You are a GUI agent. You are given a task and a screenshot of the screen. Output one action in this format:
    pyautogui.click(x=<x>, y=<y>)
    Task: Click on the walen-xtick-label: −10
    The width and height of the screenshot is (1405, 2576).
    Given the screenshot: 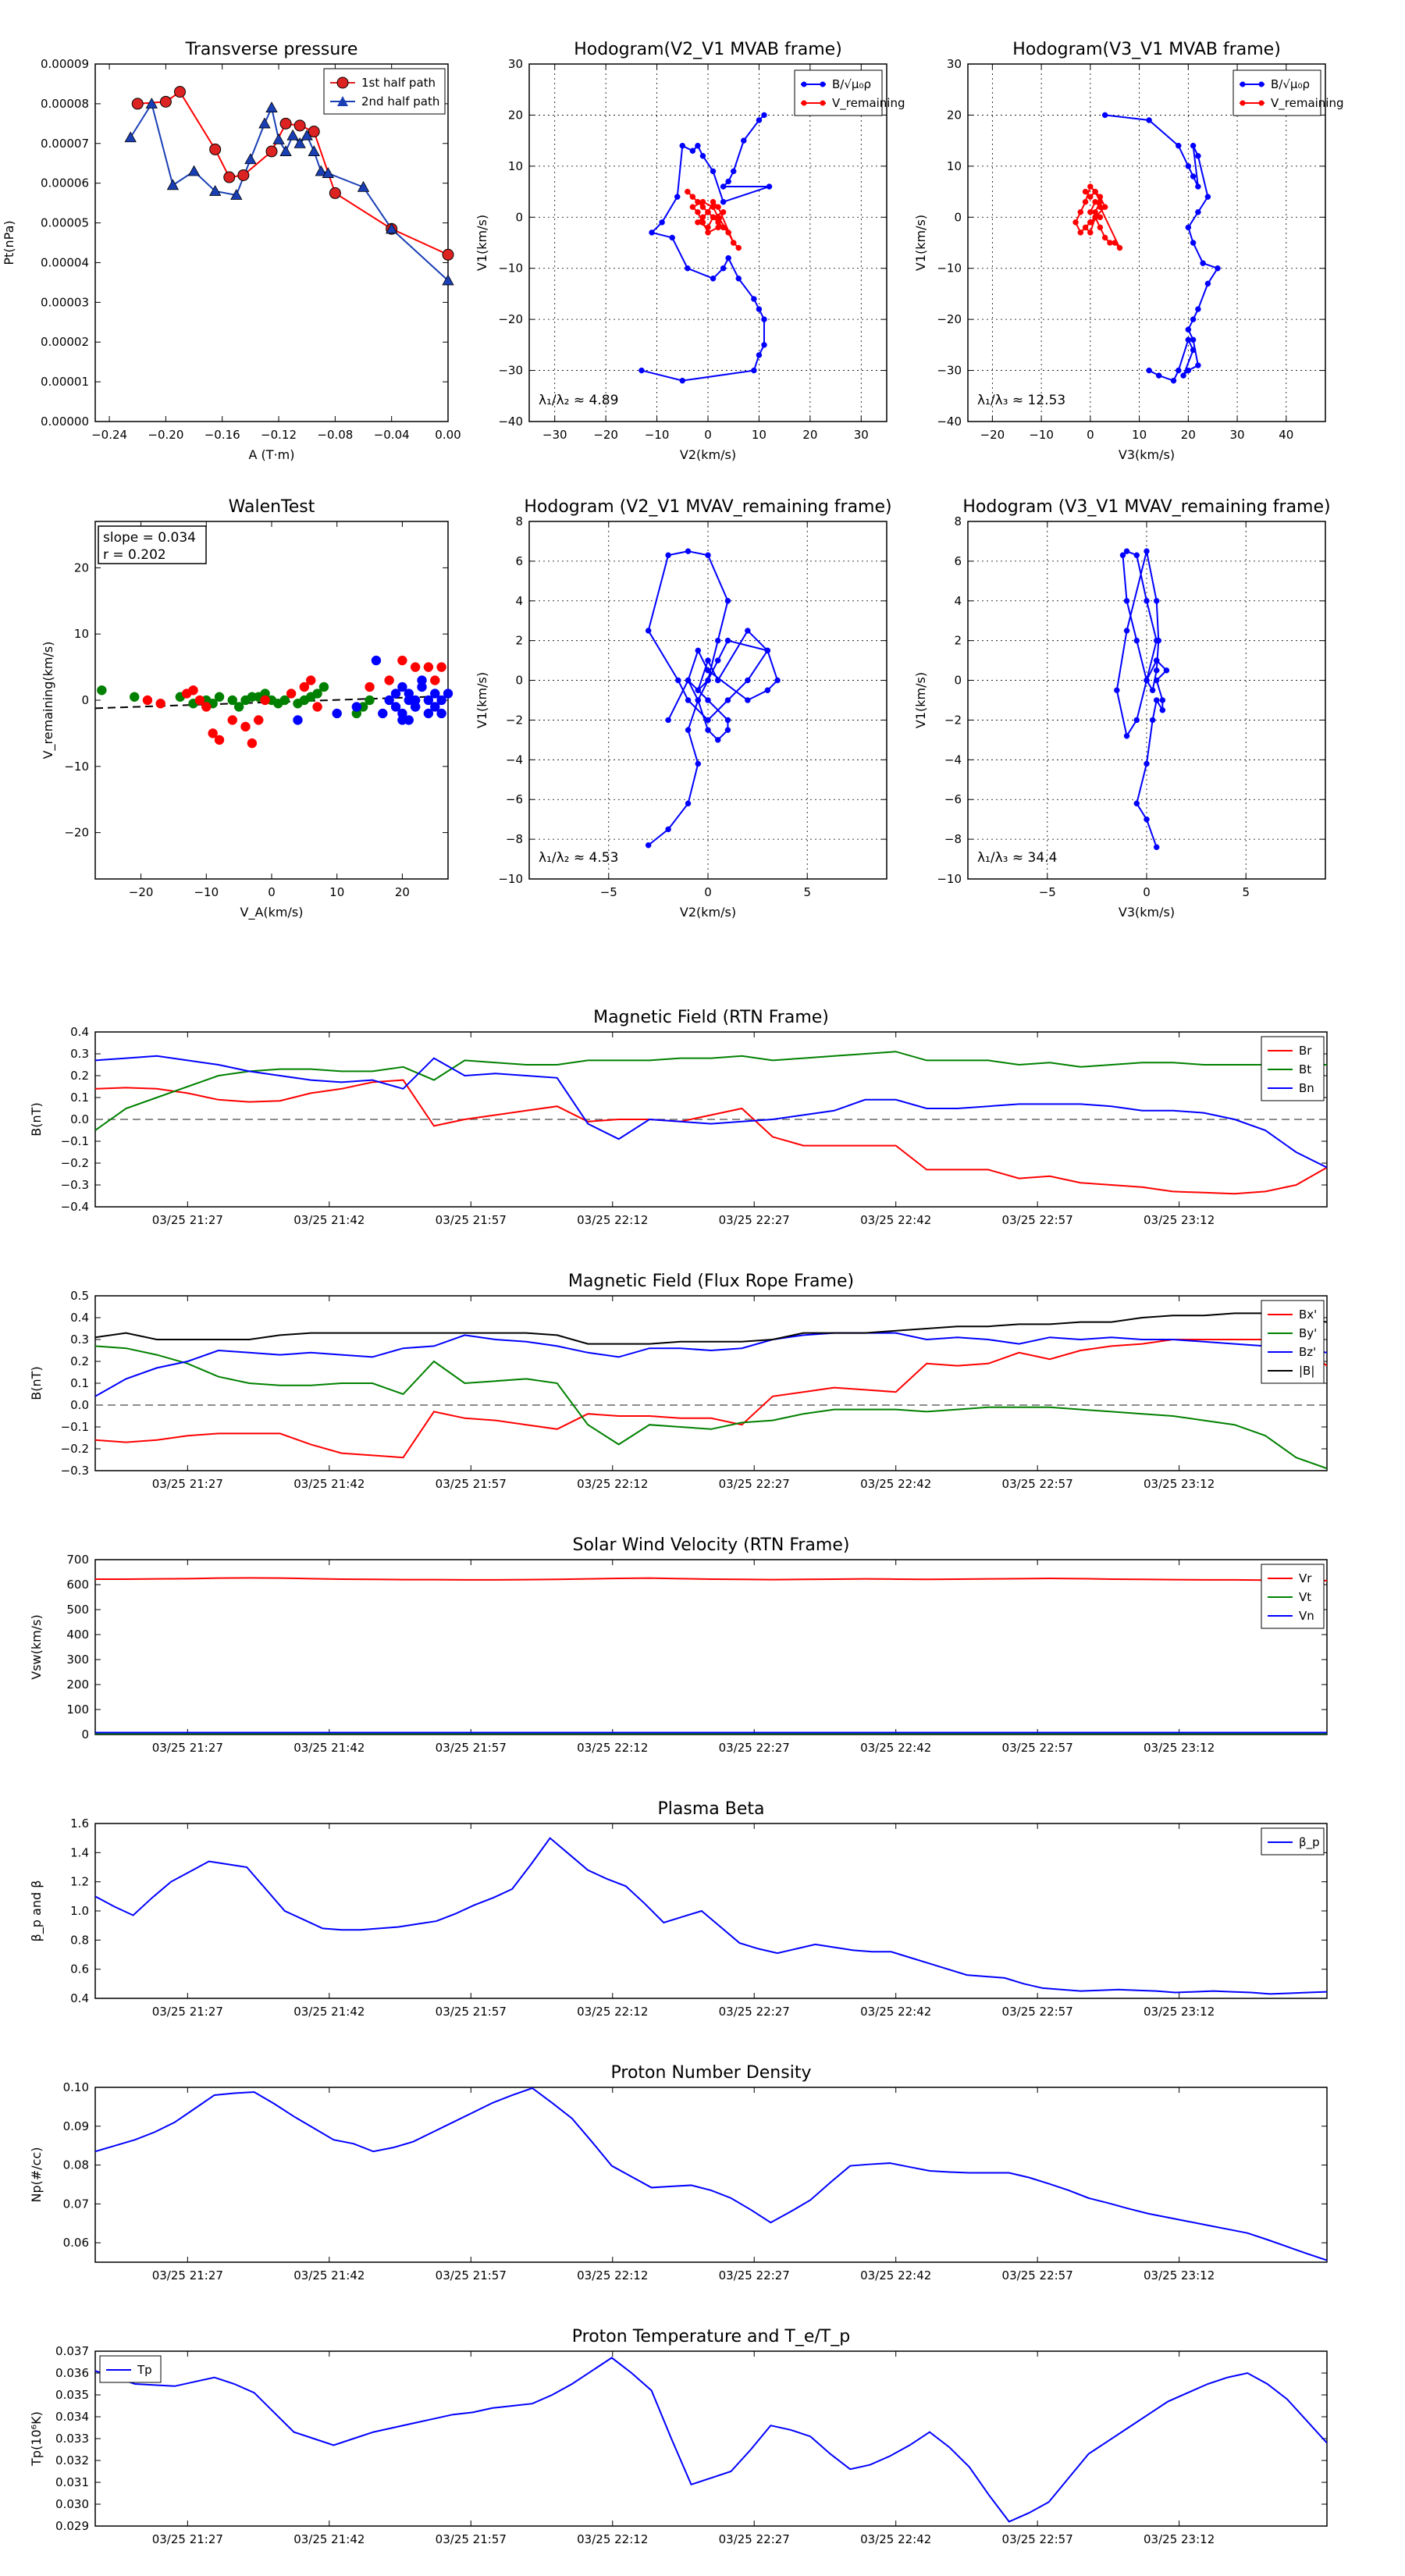 What is the action you would take?
    pyautogui.click(x=206, y=892)
    